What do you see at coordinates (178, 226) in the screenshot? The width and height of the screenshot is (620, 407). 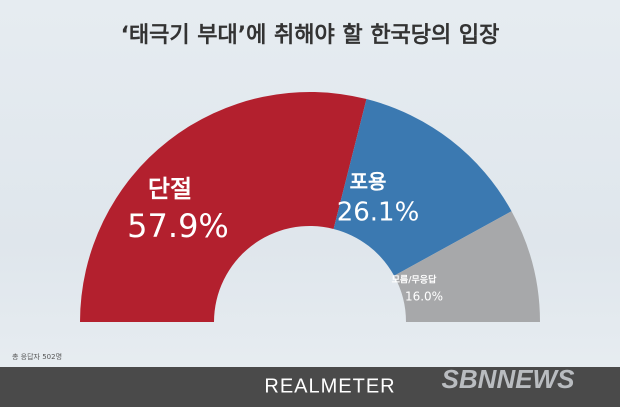 I see `value-label: 57.9%` at bounding box center [178, 226].